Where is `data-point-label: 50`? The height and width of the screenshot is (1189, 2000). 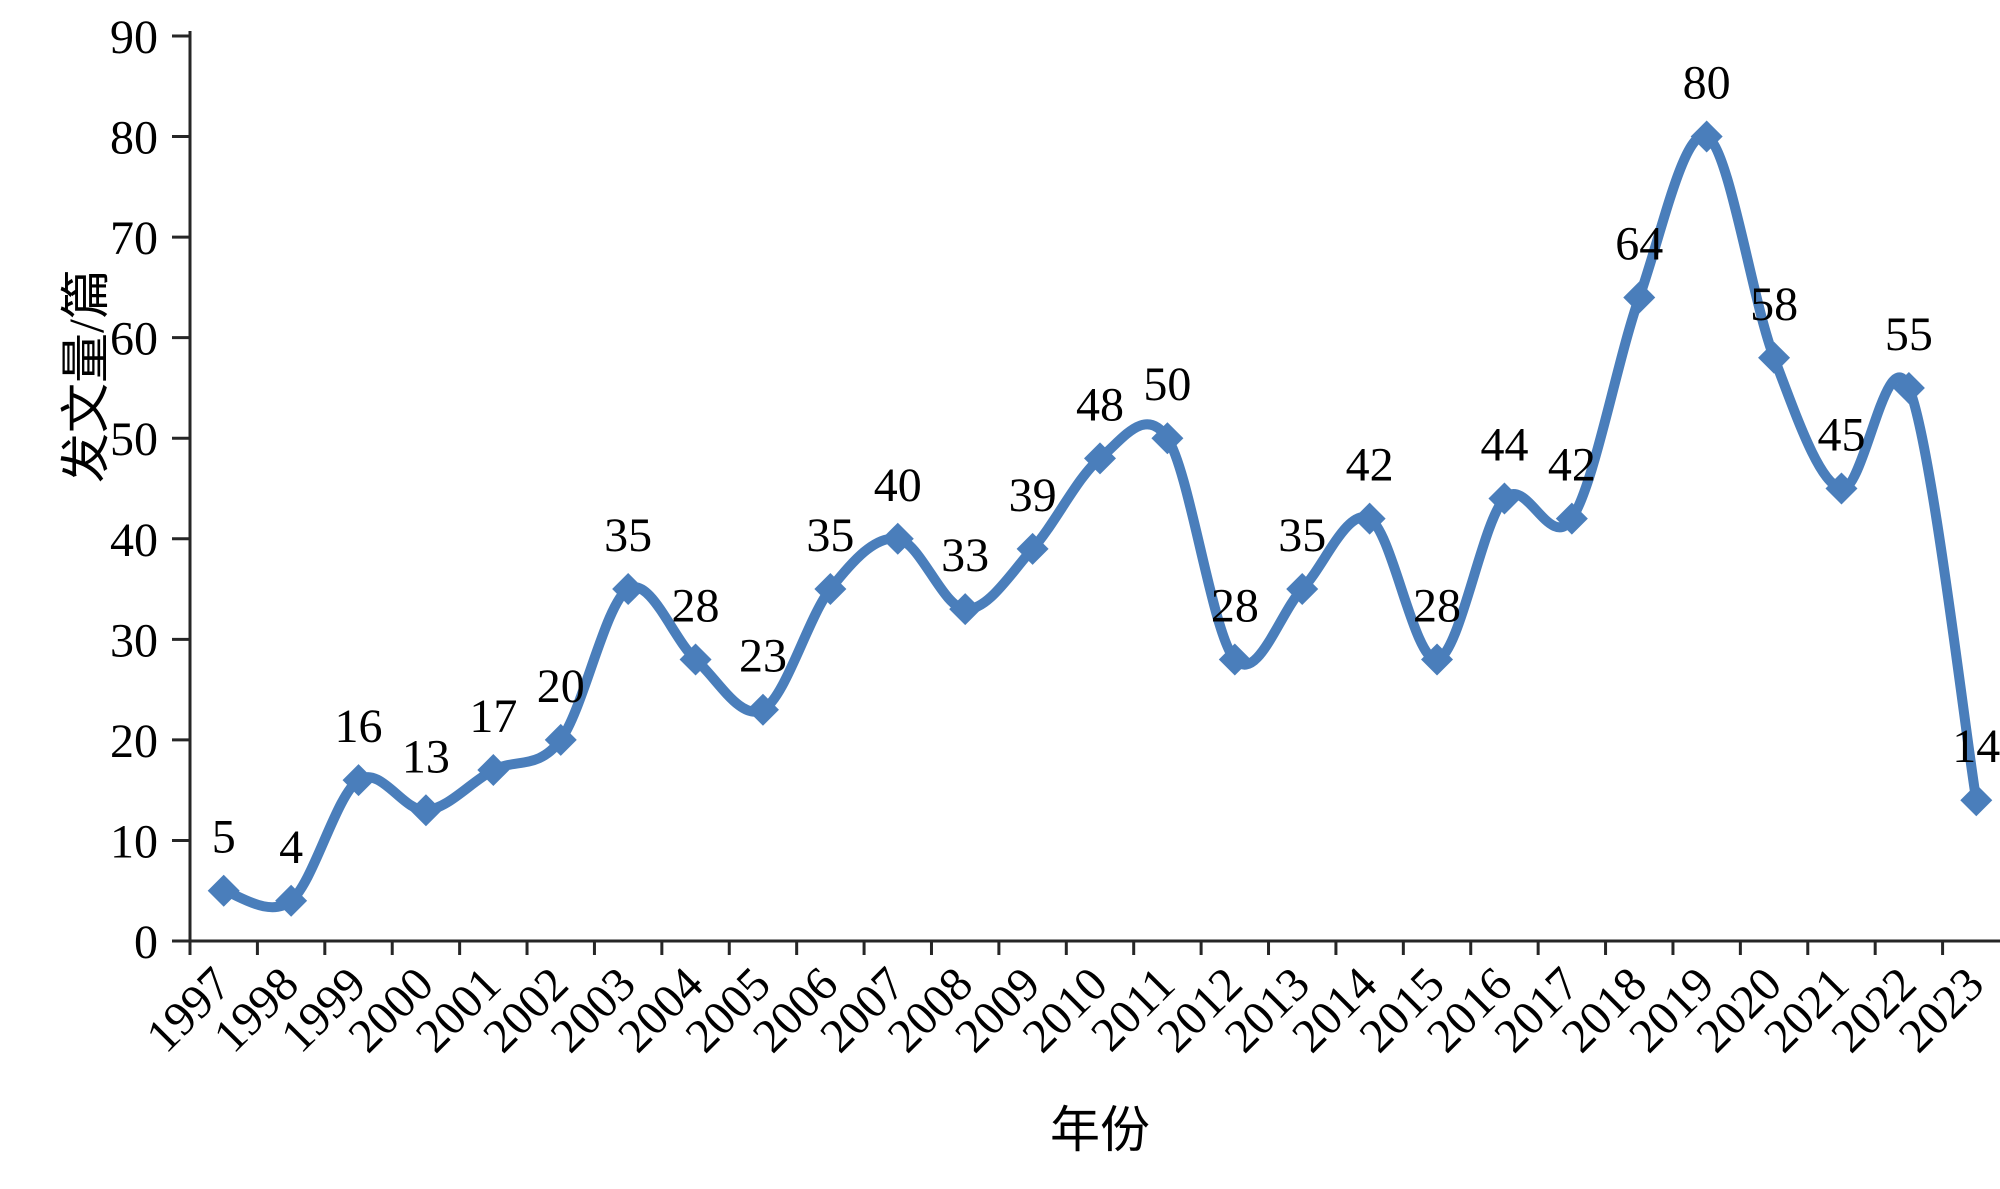
data-point-label: 50 is located at coordinates (1167, 384).